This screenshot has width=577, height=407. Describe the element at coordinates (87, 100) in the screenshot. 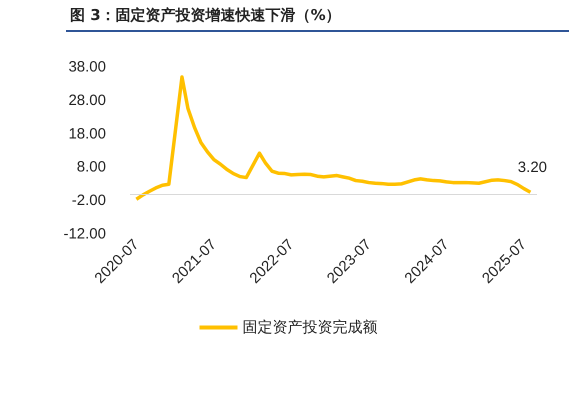

I see `y-tick-label: 28.00` at that location.